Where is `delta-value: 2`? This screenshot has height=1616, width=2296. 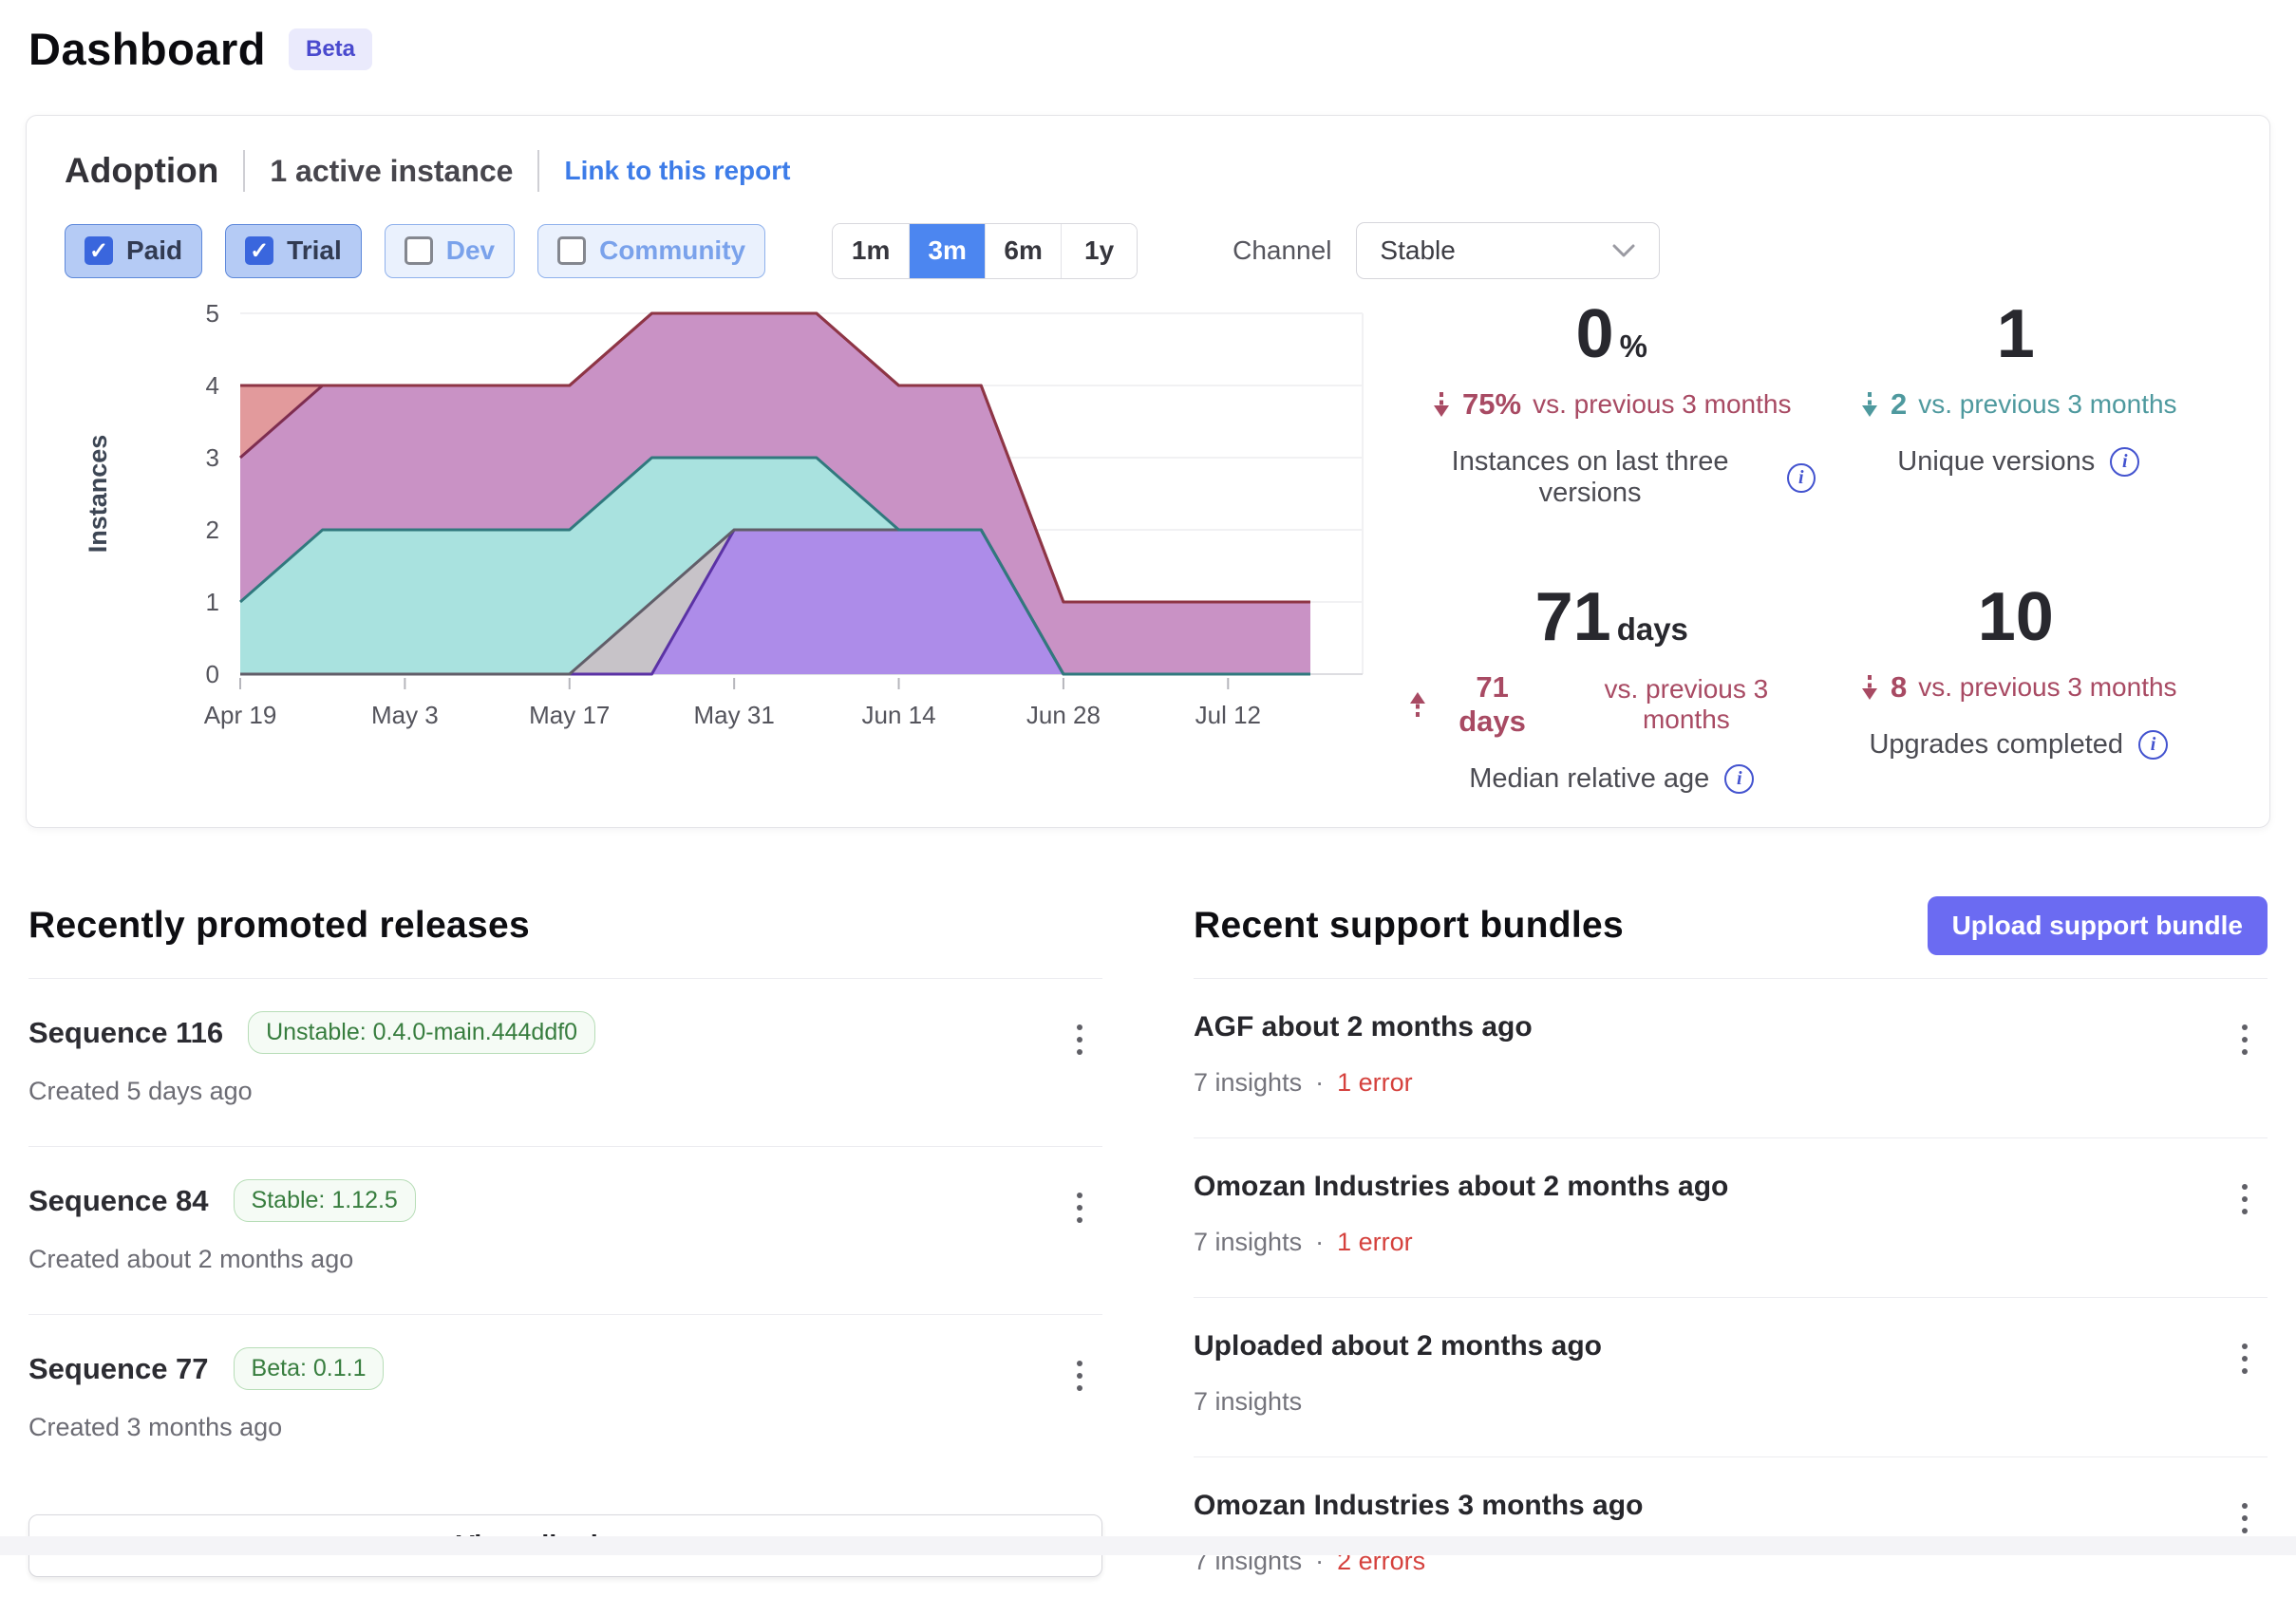 delta-value: 2 is located at coordinates (1899, 404).